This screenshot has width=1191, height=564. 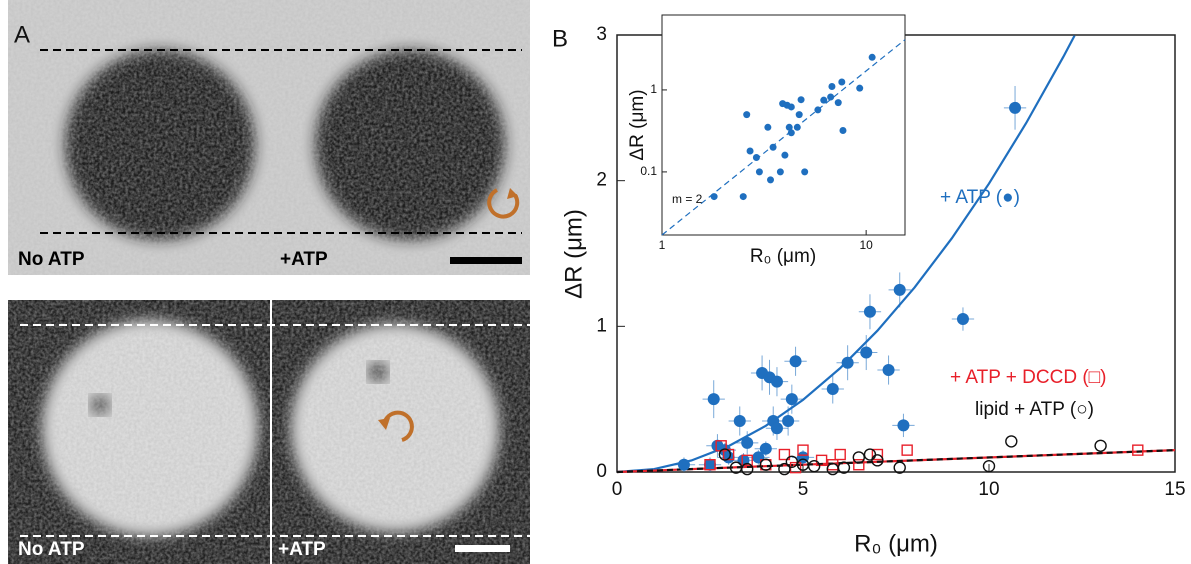 What do you see at coordinates (601, 34) in the screenshot?
I see `y-tick-label: 3` at bounding box center [601, 34].